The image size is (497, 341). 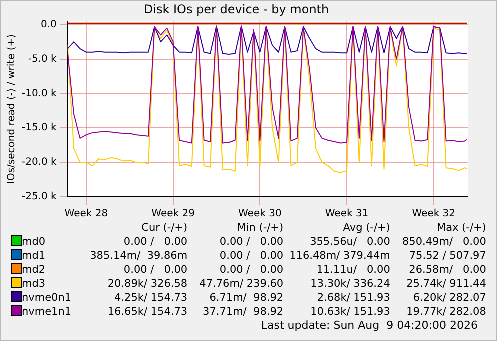 I want to click on text: 25.74k/ 911.44, so click(x=446, y=284).